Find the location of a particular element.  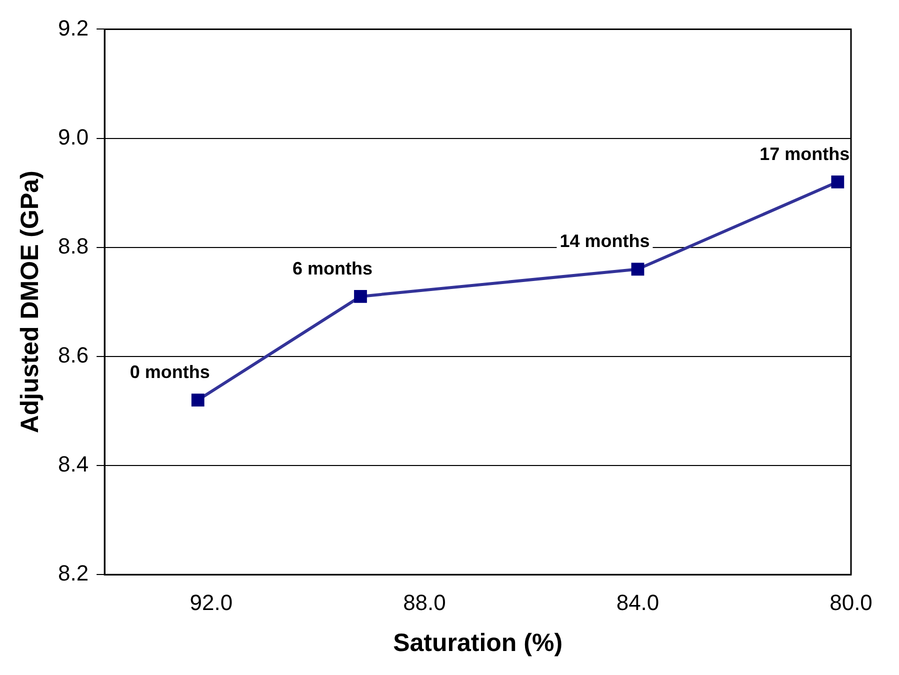

annotation: 6 months is located at coordinates (332, 268).